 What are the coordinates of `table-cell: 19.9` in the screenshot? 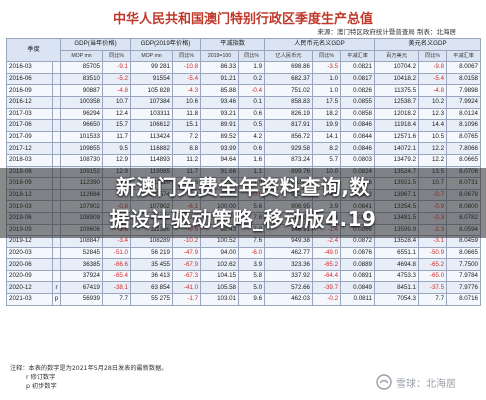 It's located at (327, 125).